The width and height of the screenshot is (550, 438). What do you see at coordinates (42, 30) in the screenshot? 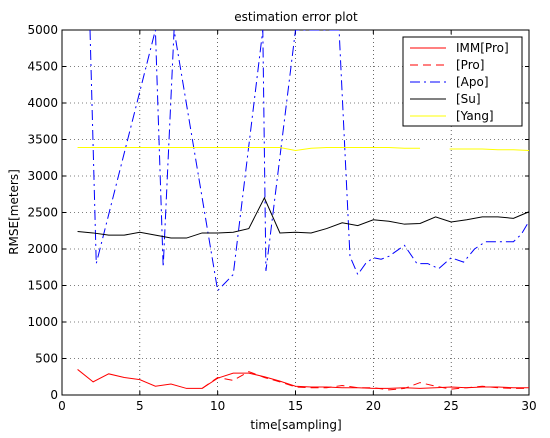
I see `y-tick-label: 5000` at bounding box center [42, 30].